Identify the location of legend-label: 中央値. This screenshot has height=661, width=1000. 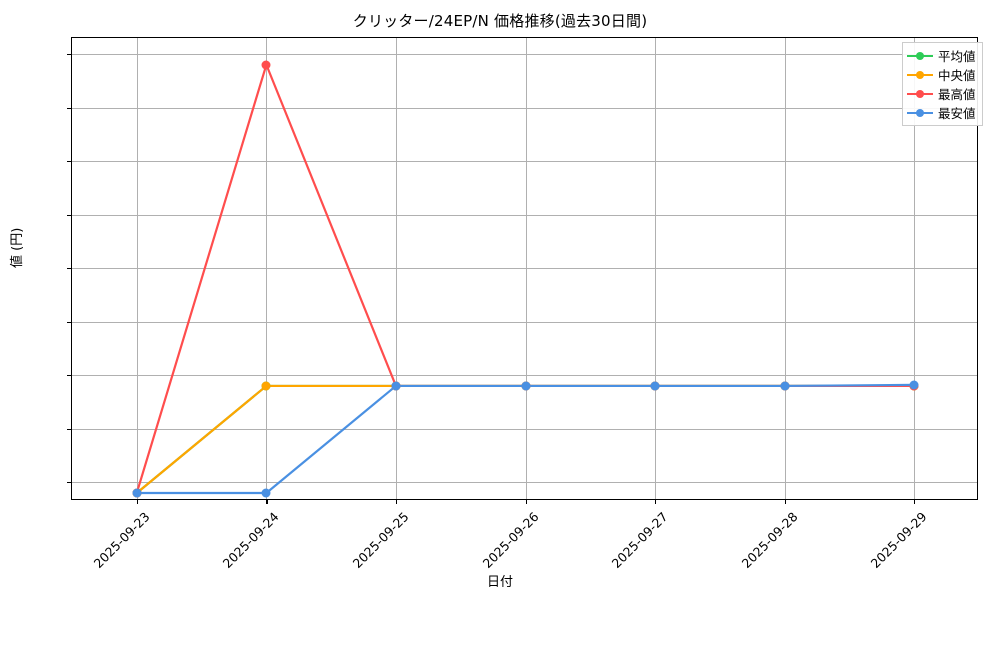
(957, 75).